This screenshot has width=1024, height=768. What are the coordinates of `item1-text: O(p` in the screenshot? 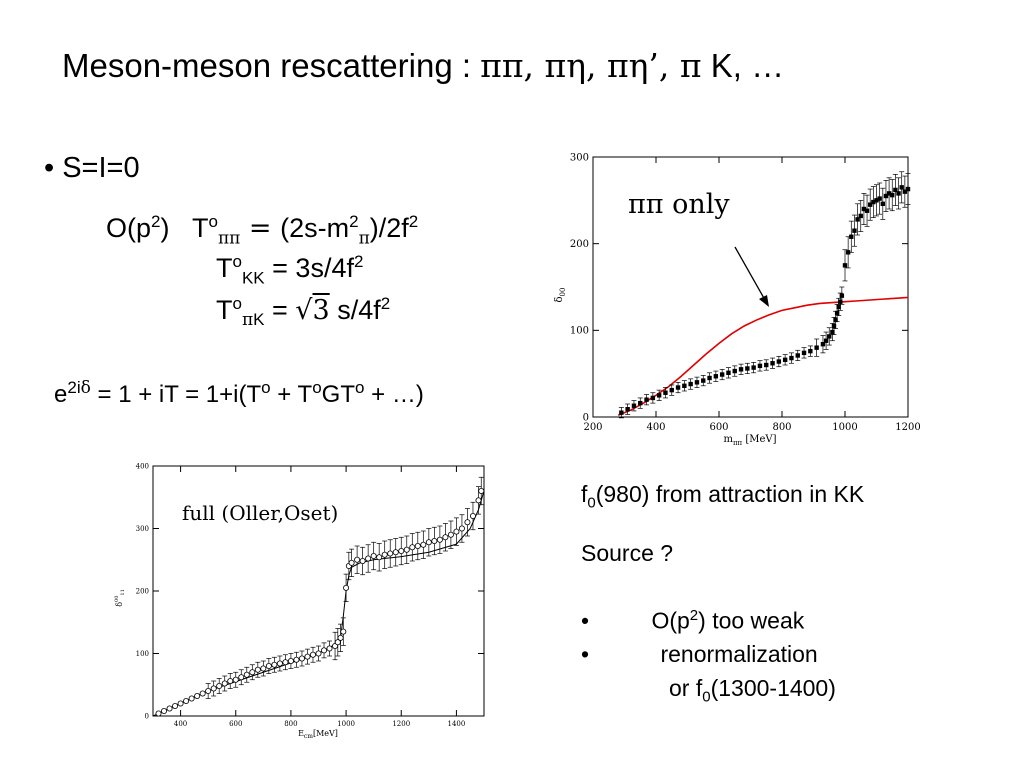 It's located at (670, 620).